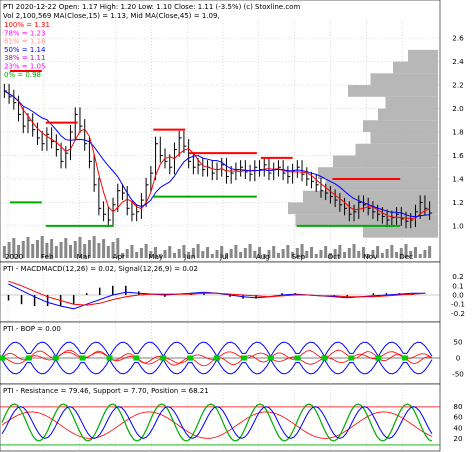 The width and height of the screenshot is (474, 452). I want to click on fib-level-label: 78% = 1.23, so click(24, 33).